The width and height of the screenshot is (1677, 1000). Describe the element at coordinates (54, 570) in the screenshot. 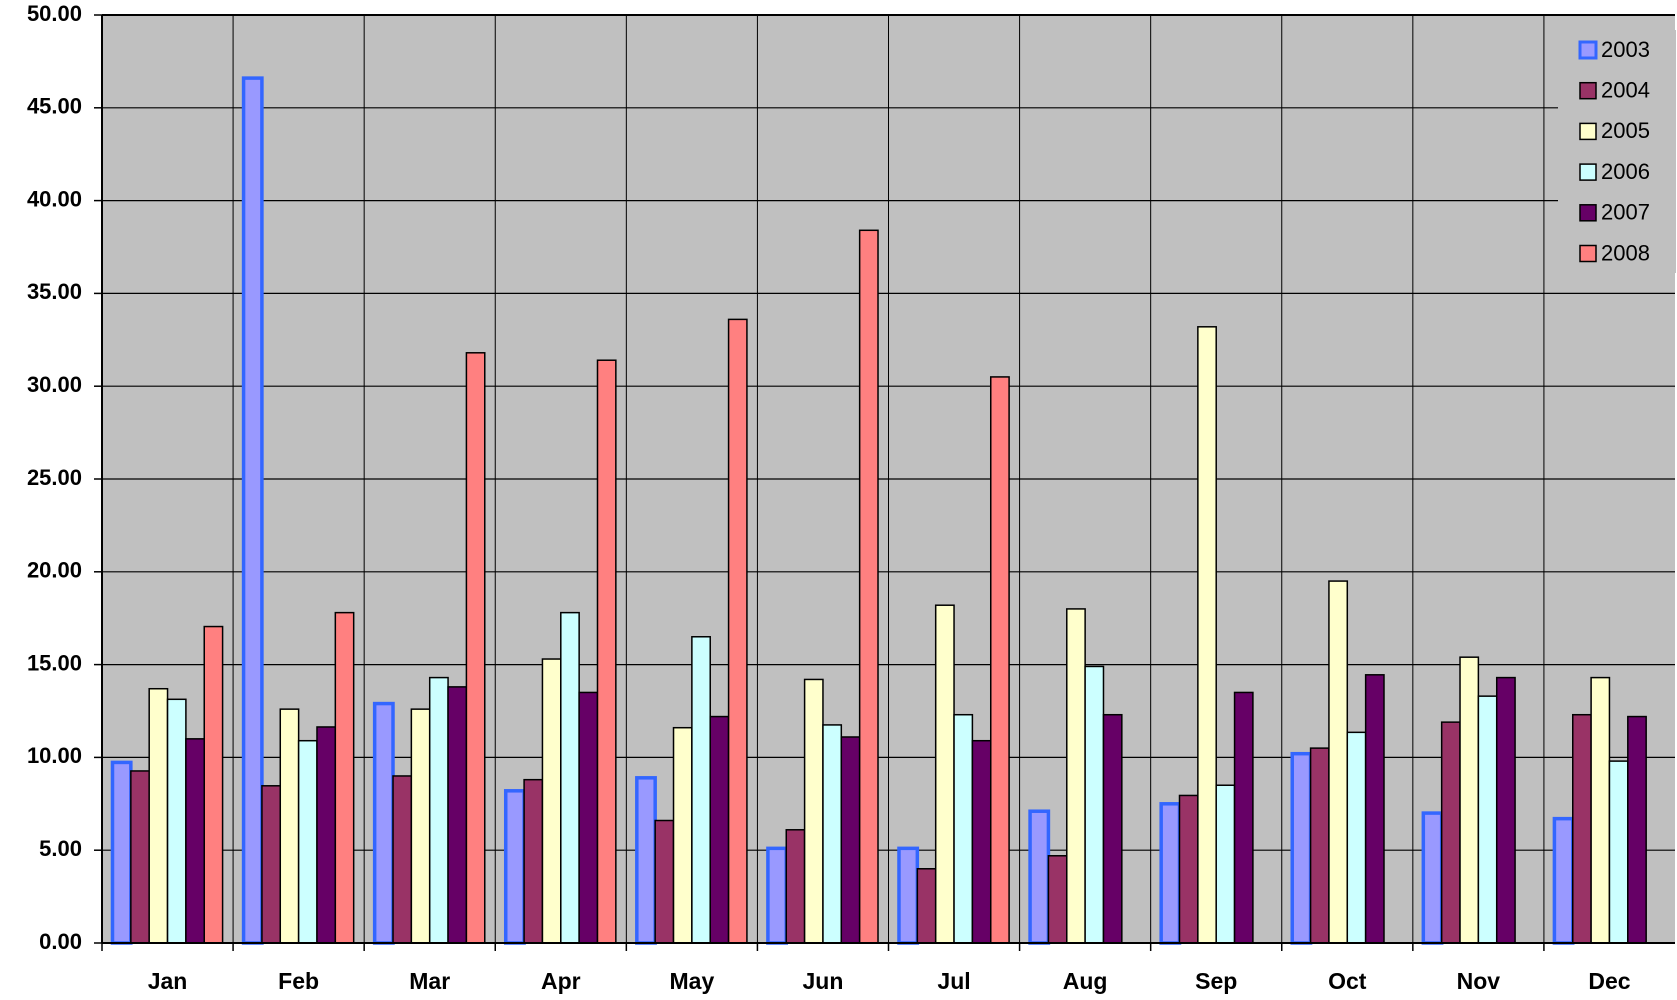

I see `y-tick-label: 20.00` at that location.